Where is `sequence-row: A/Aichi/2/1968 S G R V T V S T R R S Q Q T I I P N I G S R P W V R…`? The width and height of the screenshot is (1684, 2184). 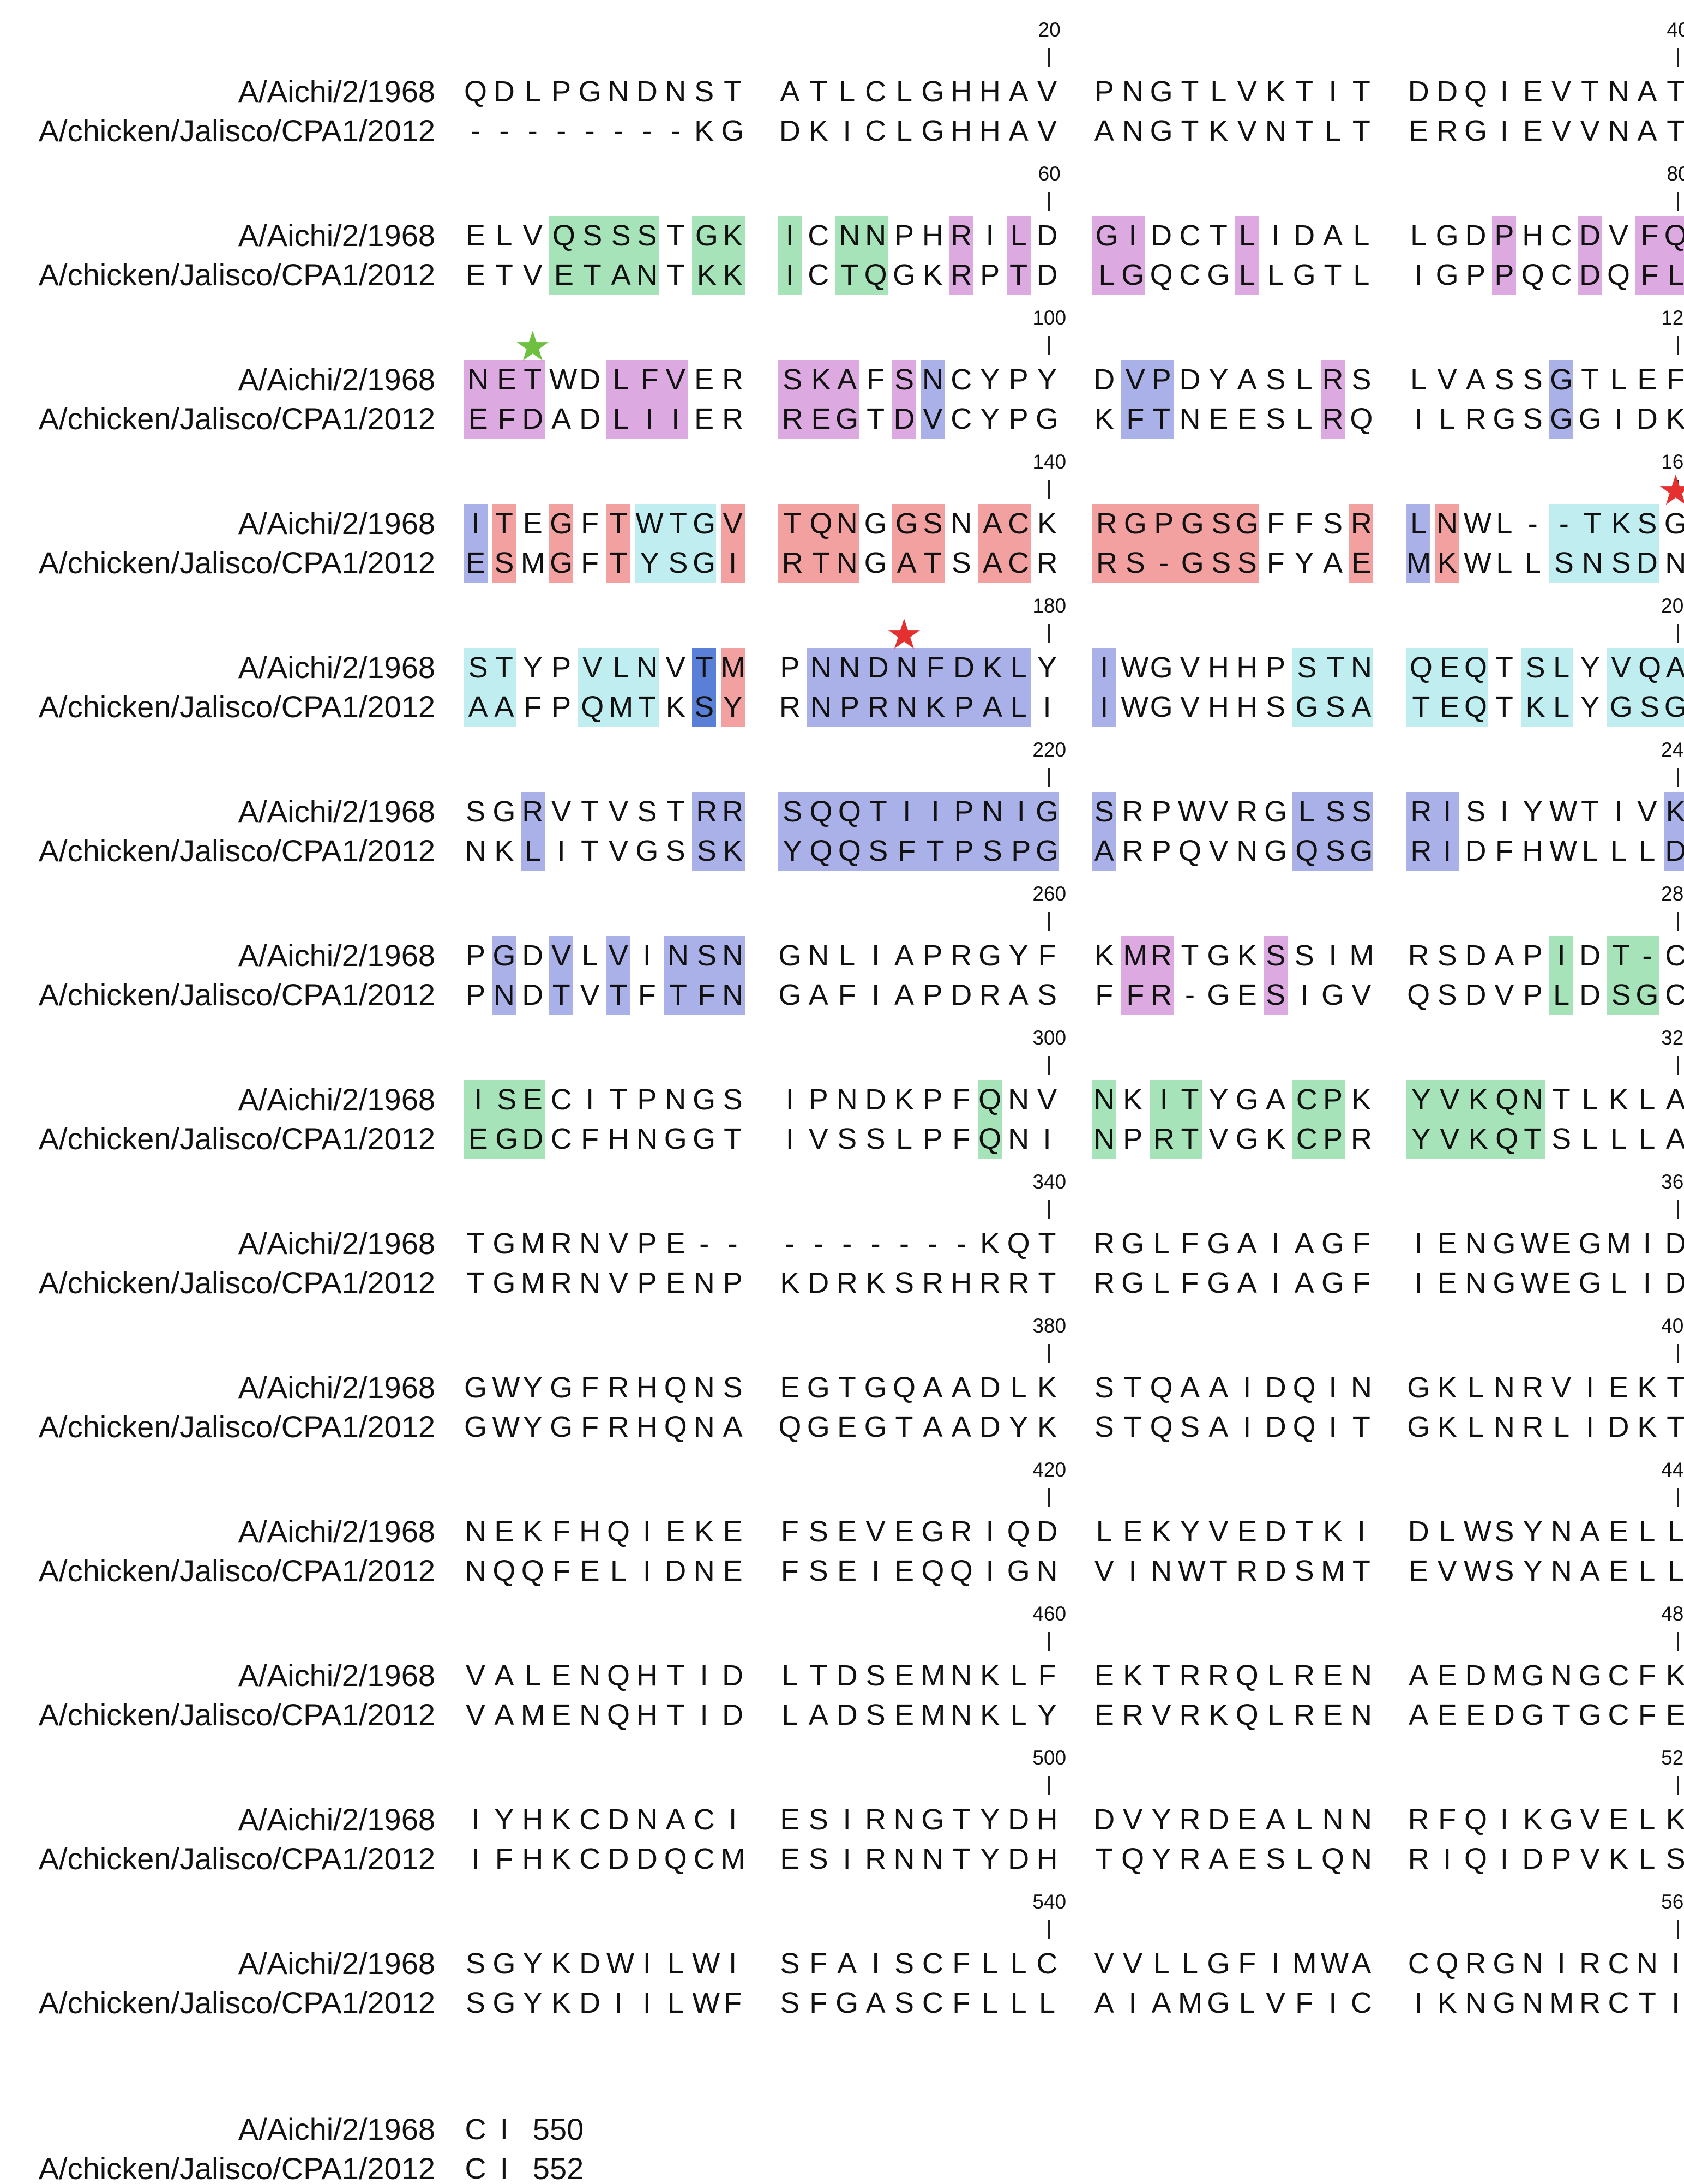 sequence-row: A/Aichi/2/1968 S G R V T V S T R R S Q Q T I I P N I G S R P W V R… is located at coordinates (842, 811).